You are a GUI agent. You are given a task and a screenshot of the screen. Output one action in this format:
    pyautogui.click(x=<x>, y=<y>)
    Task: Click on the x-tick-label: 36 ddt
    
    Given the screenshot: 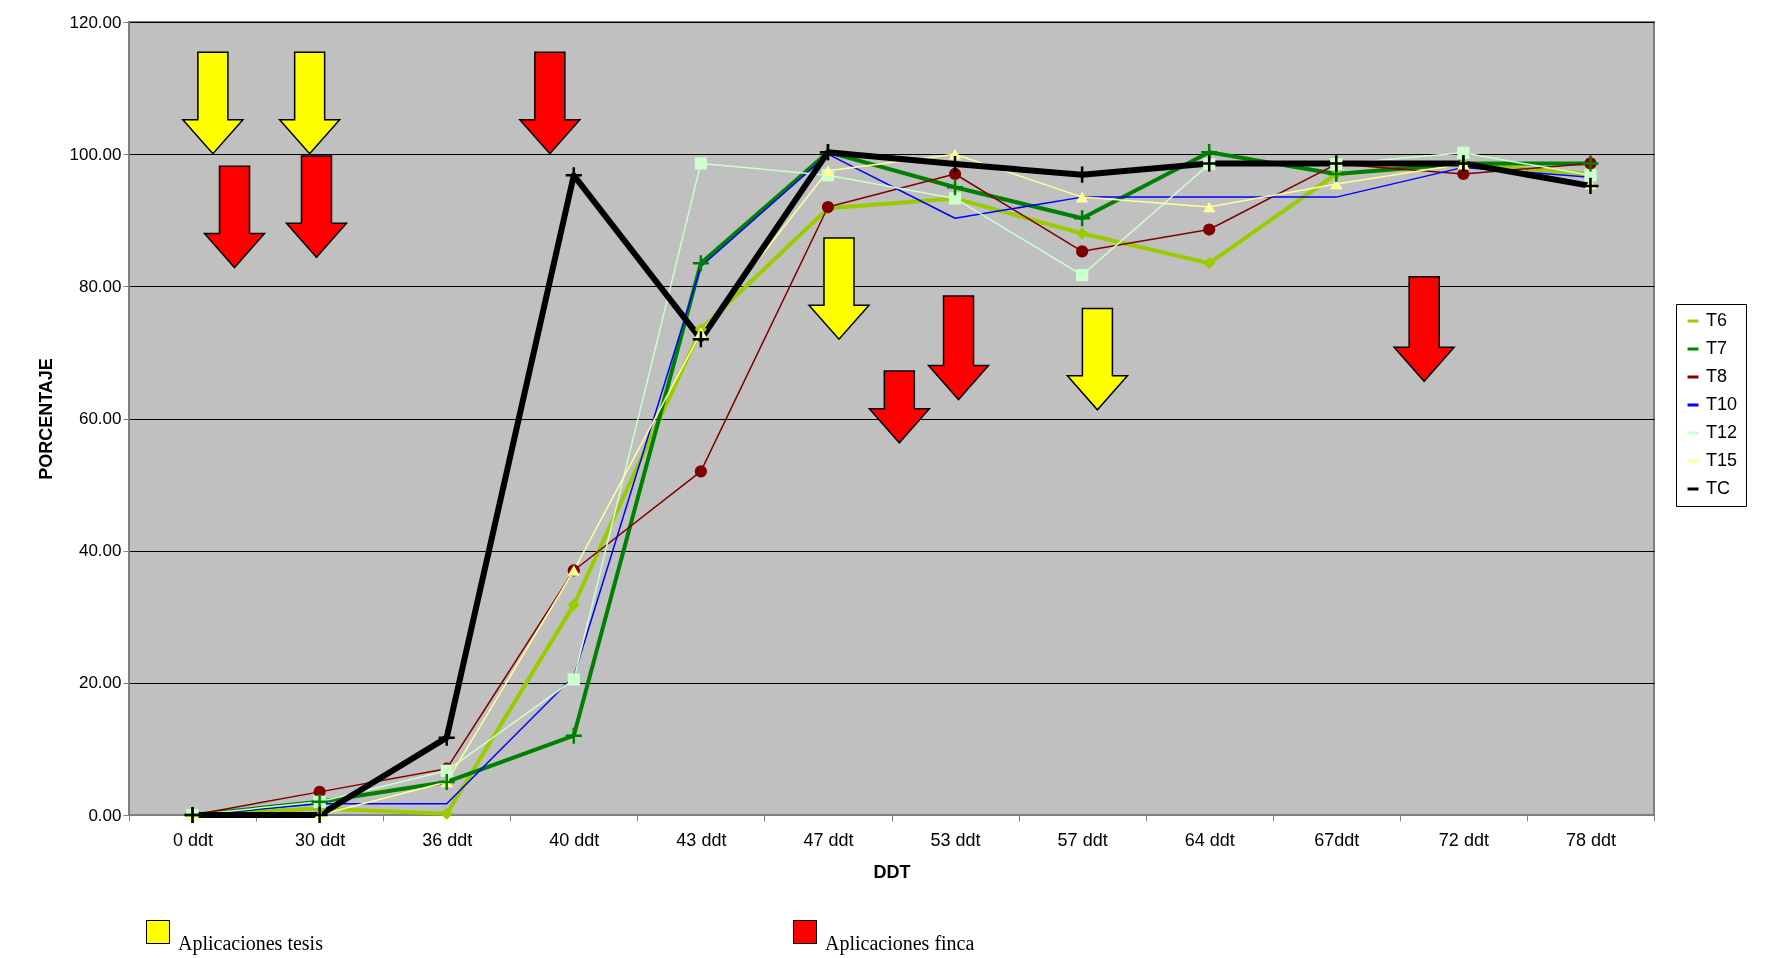 What is the action you would take?
    pyautogui.click(x=447, y=839)
    